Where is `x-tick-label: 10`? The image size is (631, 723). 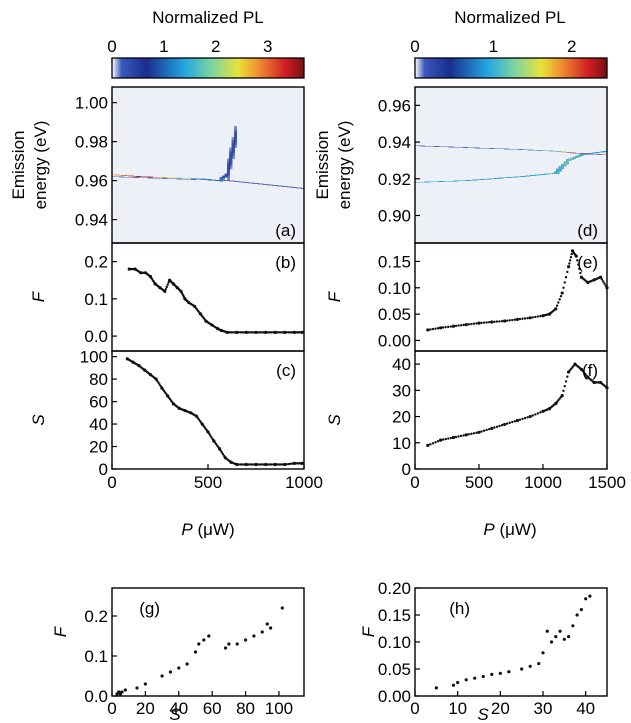
x-tick-label: 10 is located at coordinates (457, 708).